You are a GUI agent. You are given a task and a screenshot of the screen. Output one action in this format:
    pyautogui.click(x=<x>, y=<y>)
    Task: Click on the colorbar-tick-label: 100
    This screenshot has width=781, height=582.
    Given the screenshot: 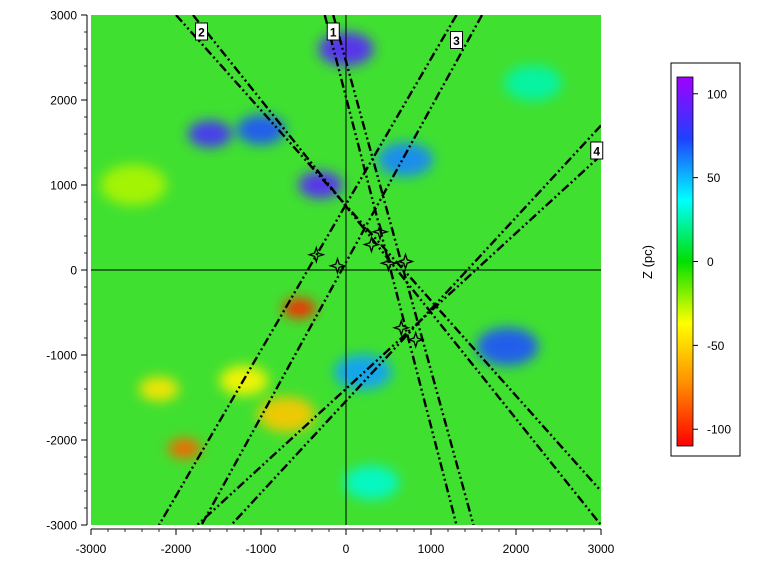 What is the action you would take?
    pyautogui.click(x=717, y=94)
    